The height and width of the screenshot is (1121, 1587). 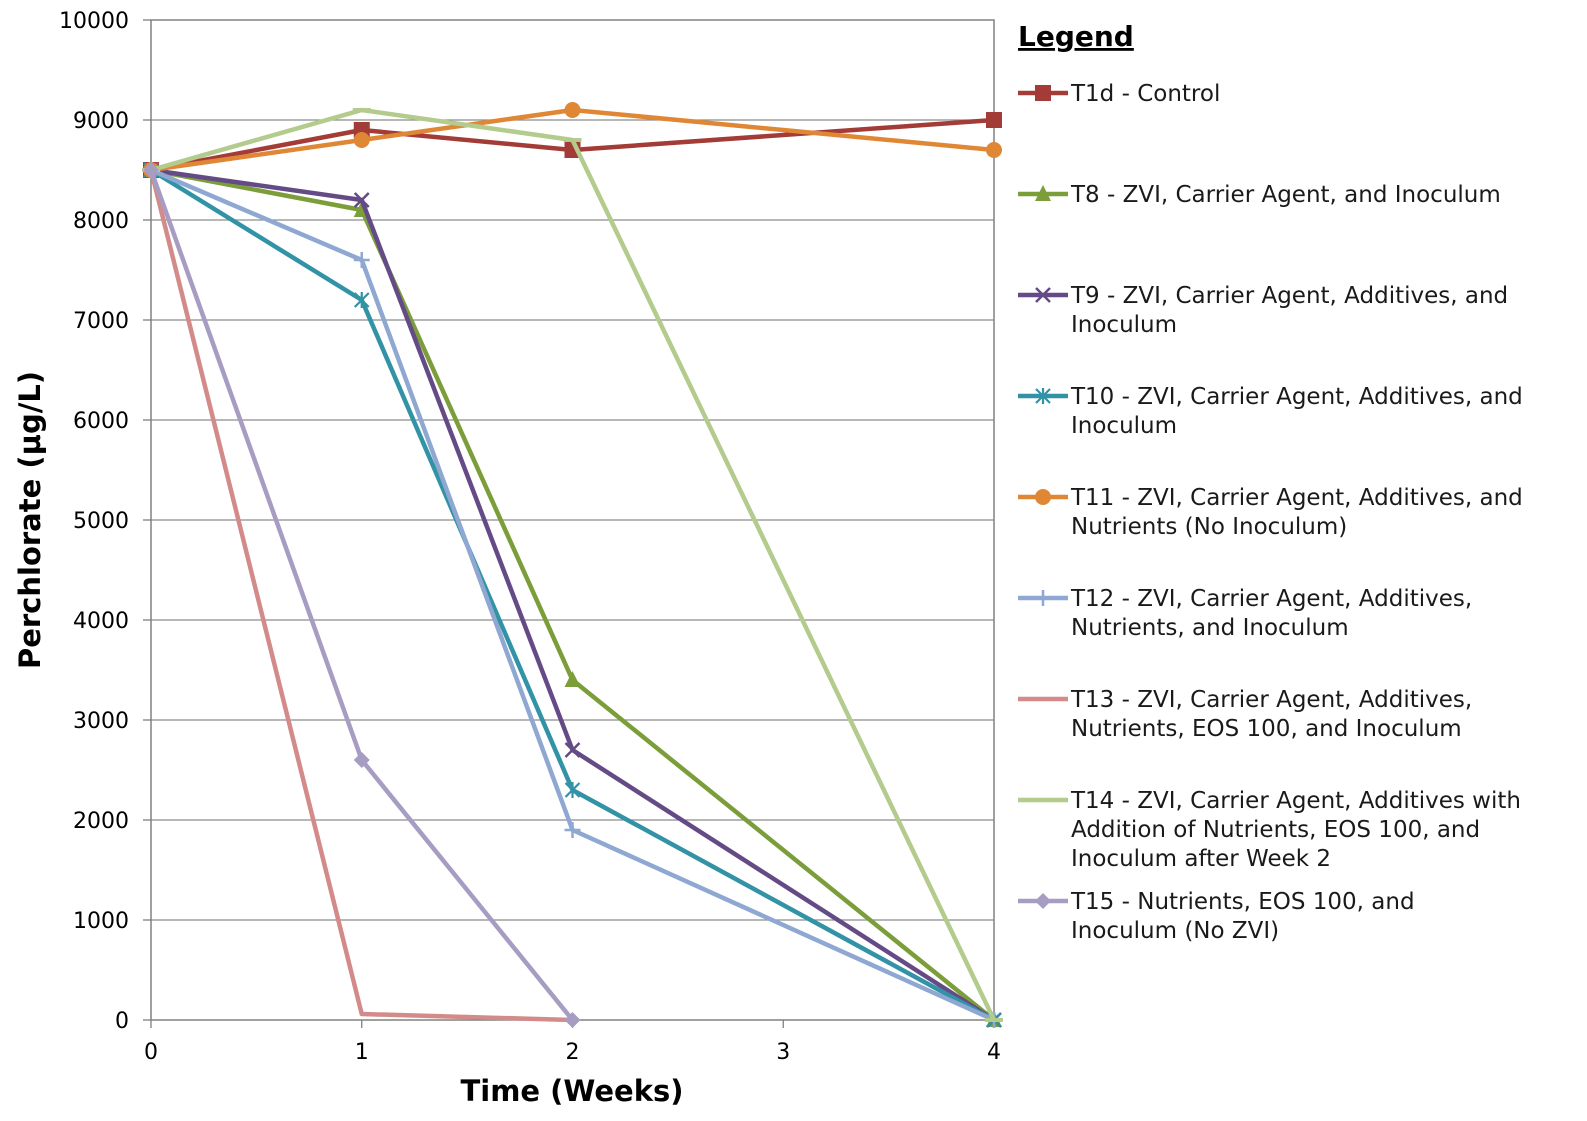 What do you see at coordinates (573, 1052) in the screenshot?
I see `x-tick-label: 2` at bounding box center [573, 1052].